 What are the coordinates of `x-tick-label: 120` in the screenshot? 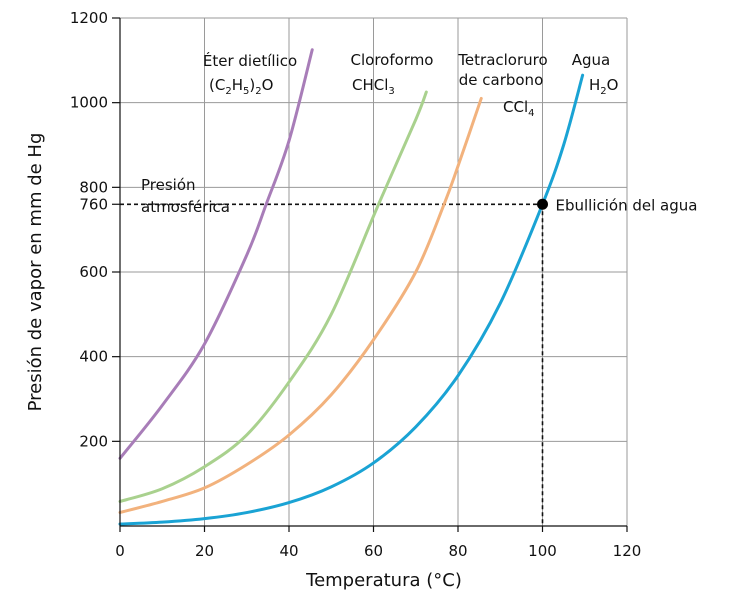 It's located at (627, 551).